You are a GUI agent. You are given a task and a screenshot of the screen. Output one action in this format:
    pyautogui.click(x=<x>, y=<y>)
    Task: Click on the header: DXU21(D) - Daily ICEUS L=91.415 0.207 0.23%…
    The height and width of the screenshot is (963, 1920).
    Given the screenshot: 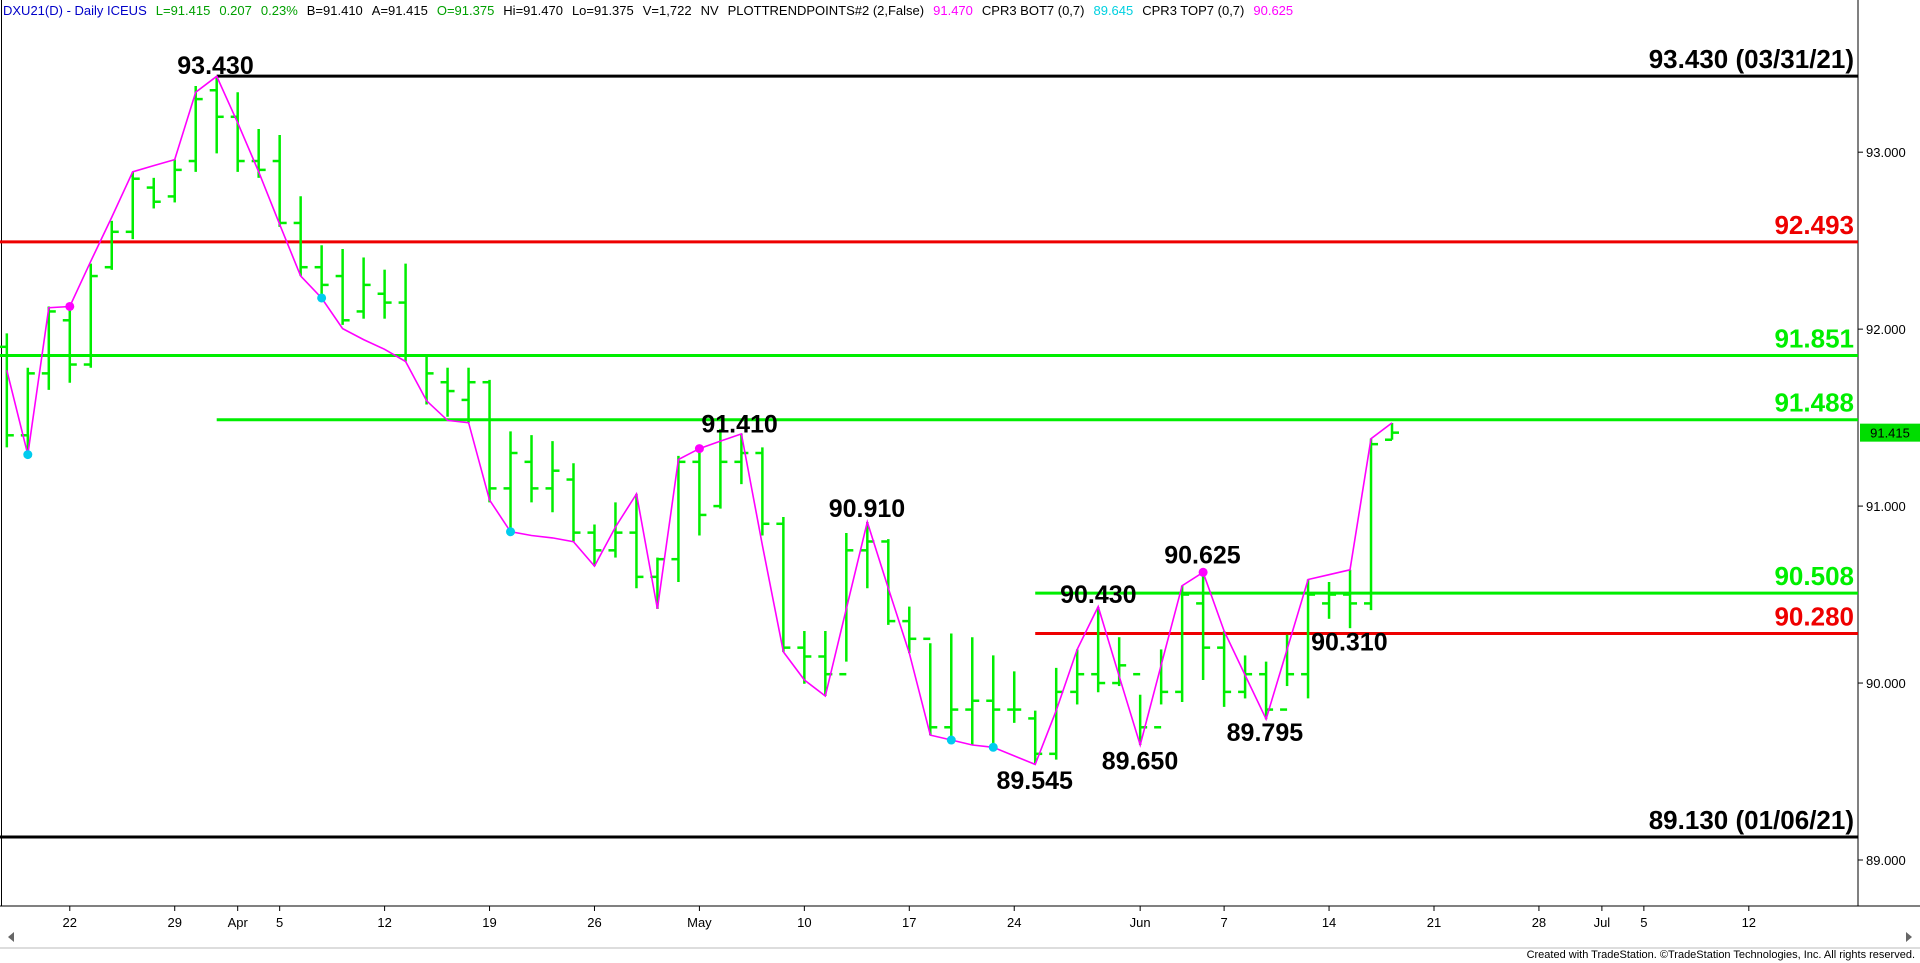 What is the action you would take?
    pyautogui.click(x=648, y=10)
    